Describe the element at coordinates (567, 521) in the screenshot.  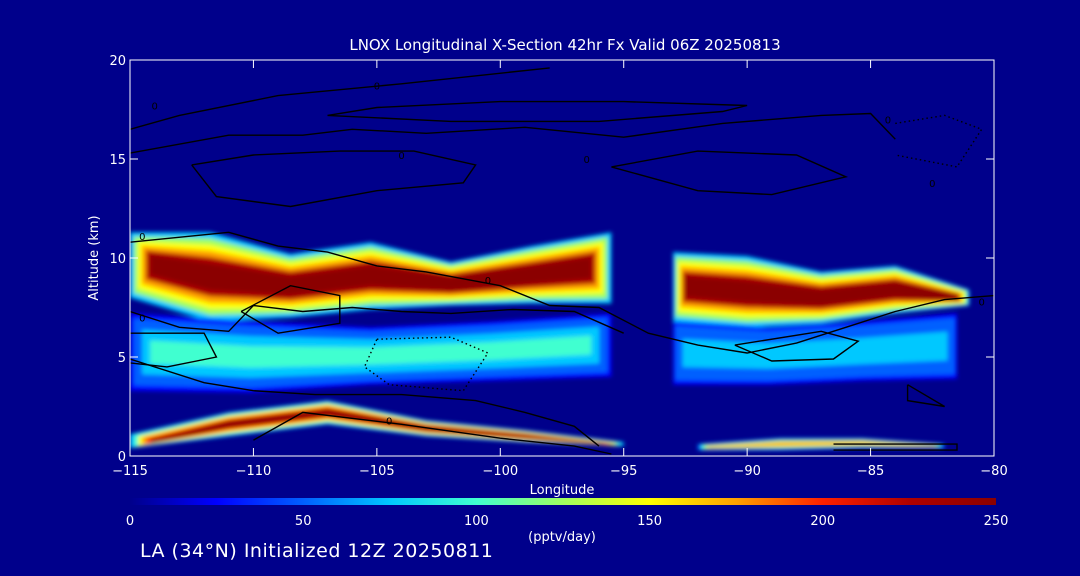
I see `colorbar-ticks: 0 50 100 150 200 250` at that location.